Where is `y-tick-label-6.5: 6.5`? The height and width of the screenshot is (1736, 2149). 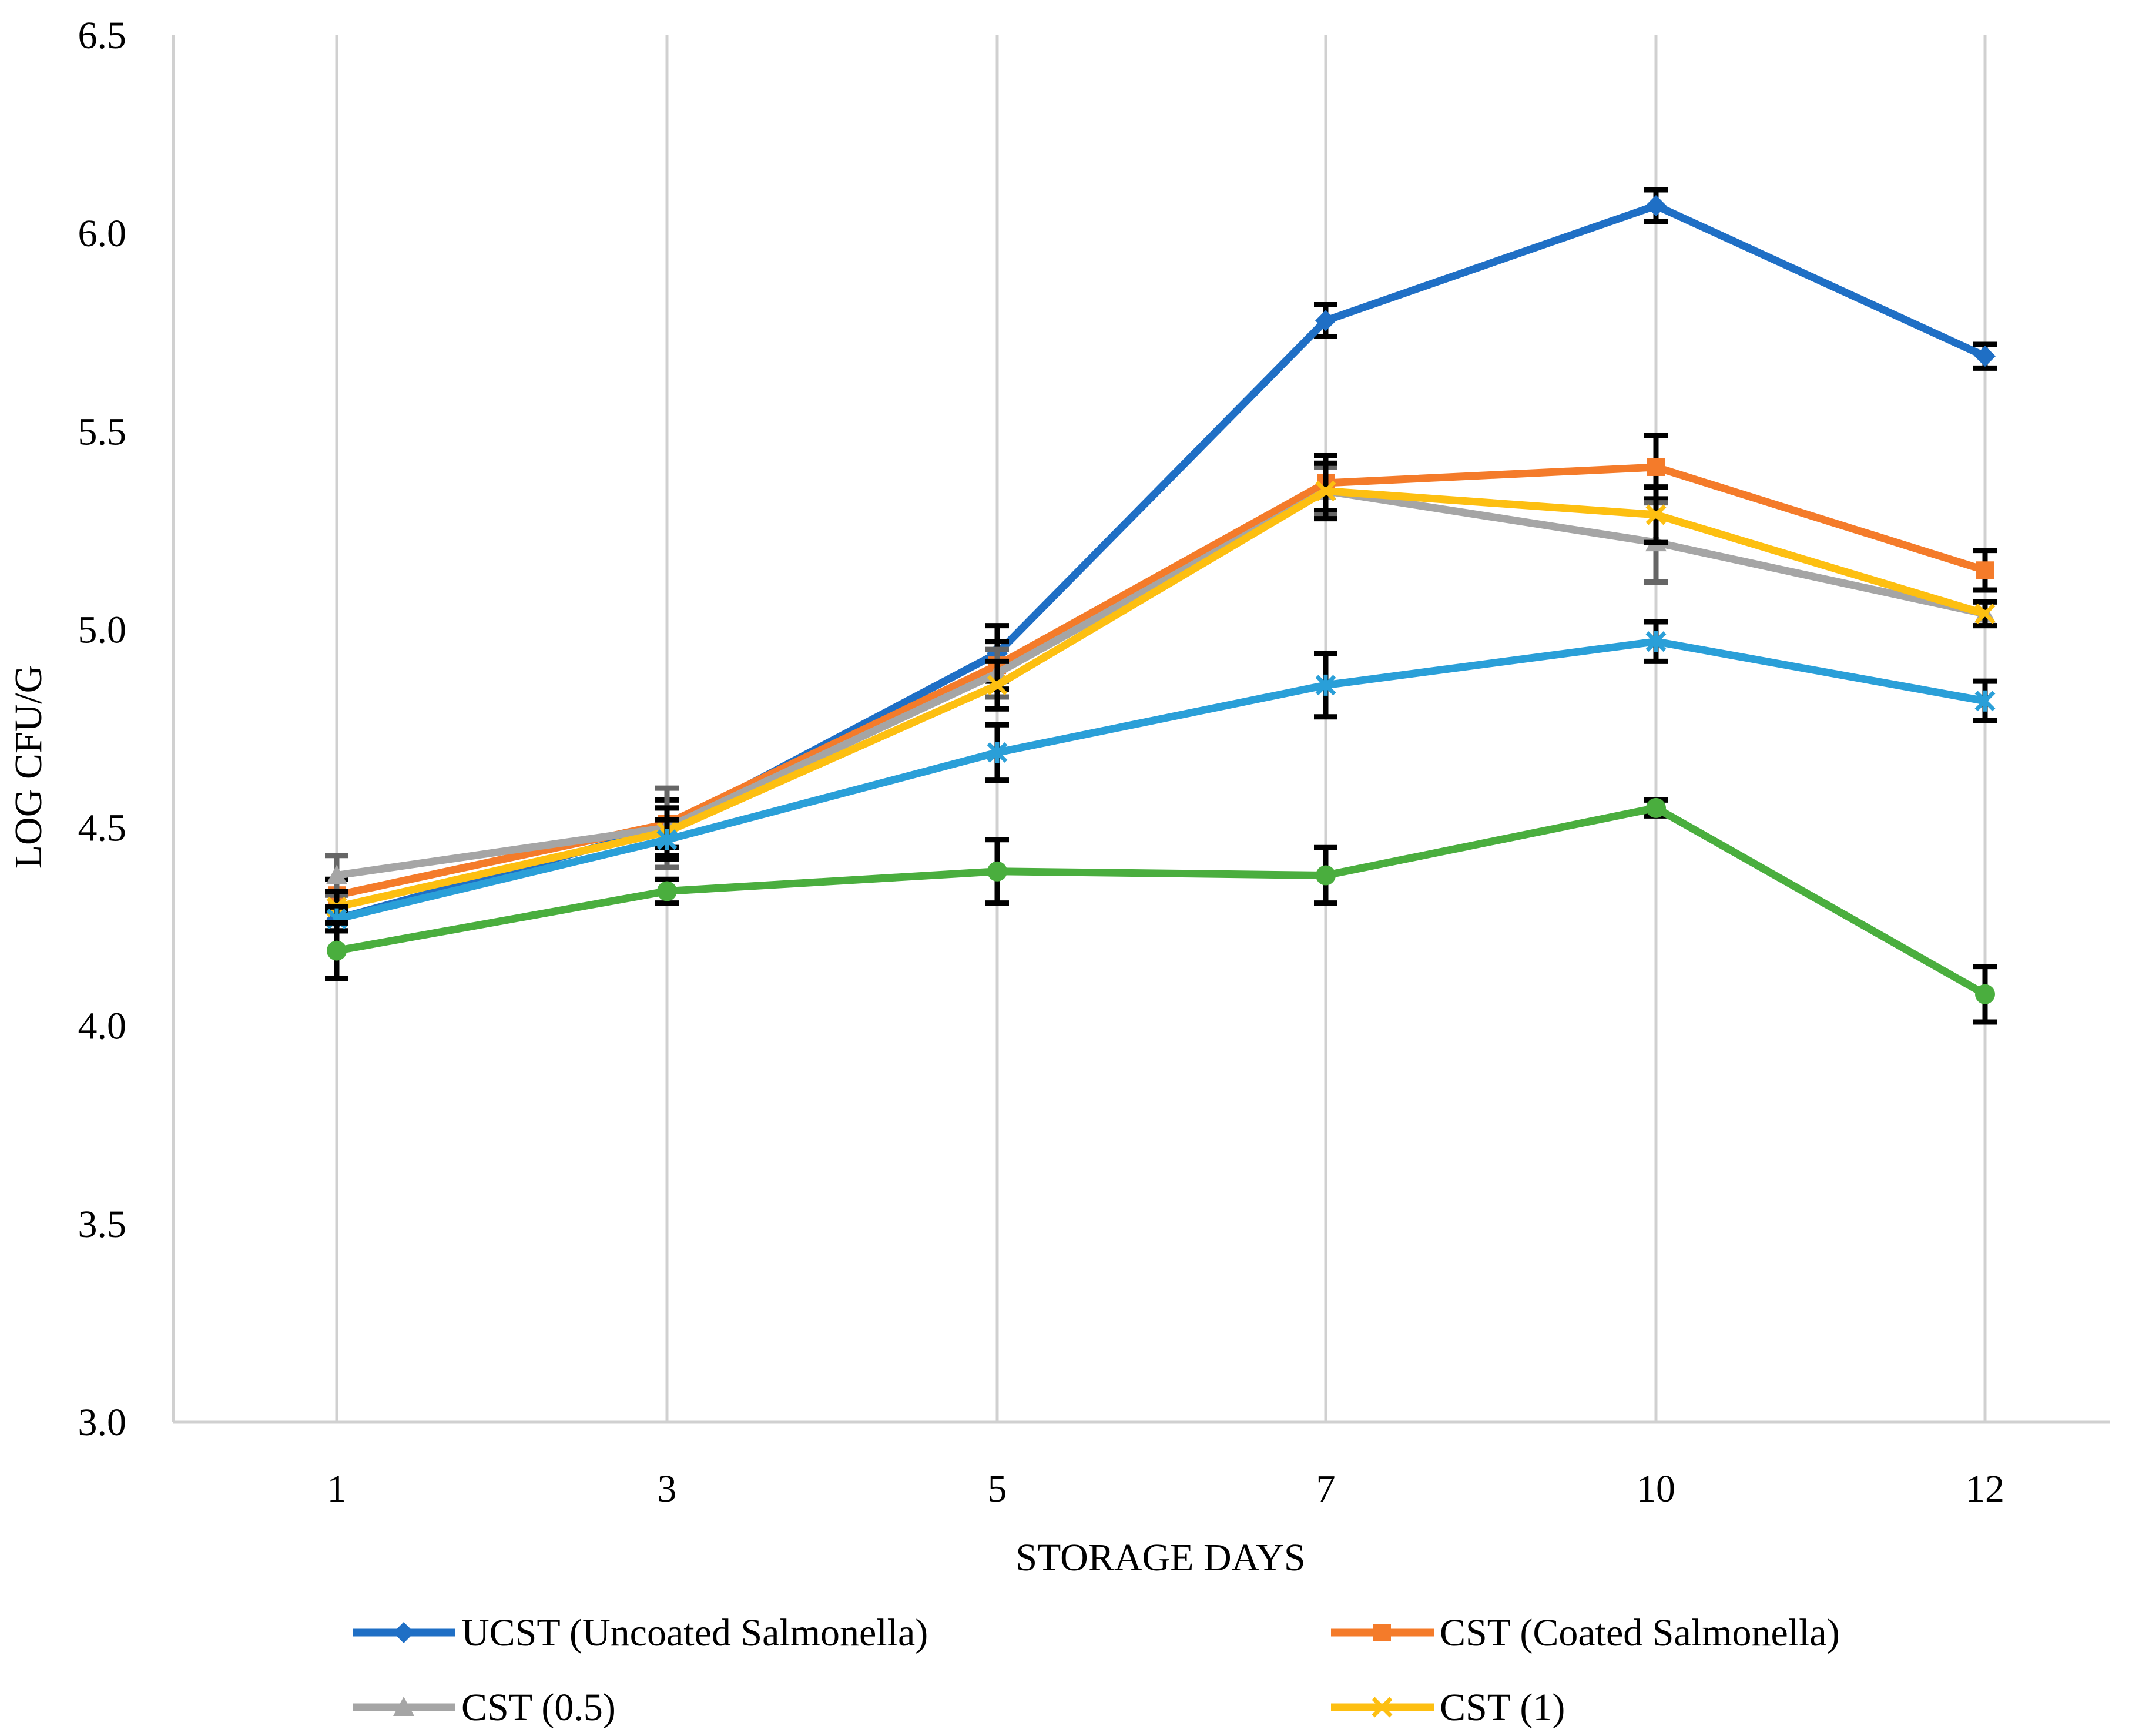
y-tick-label-6.5: 6.5 is located at coordinates (102, 35).